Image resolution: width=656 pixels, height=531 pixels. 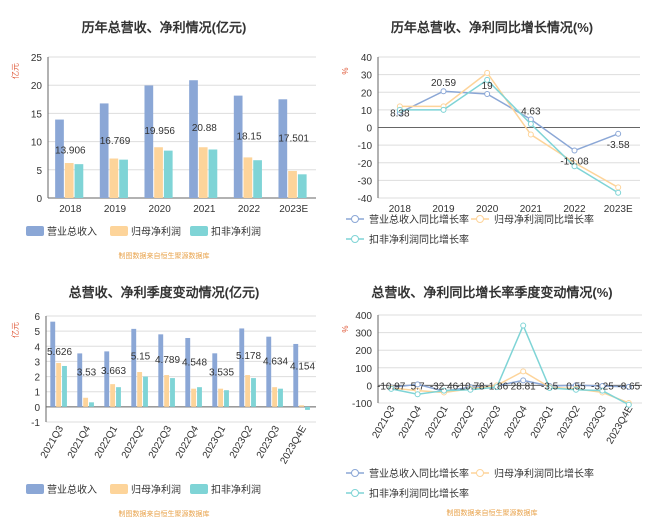 I want to click on chart-title: 历年总营收、净利同比增长情况(%), so click(x=492, y=27).